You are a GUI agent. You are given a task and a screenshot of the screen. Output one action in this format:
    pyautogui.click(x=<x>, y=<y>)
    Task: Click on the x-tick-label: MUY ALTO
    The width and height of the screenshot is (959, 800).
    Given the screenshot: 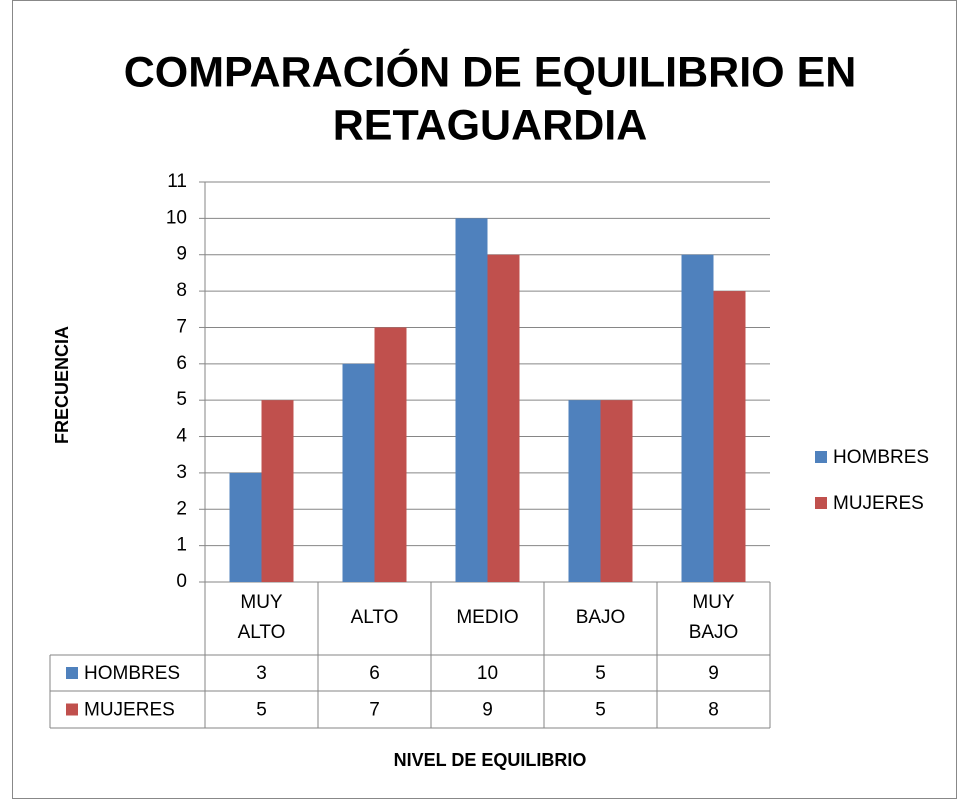 What is the action you would take?
    pyautogui.click(x=262, y=617)
    